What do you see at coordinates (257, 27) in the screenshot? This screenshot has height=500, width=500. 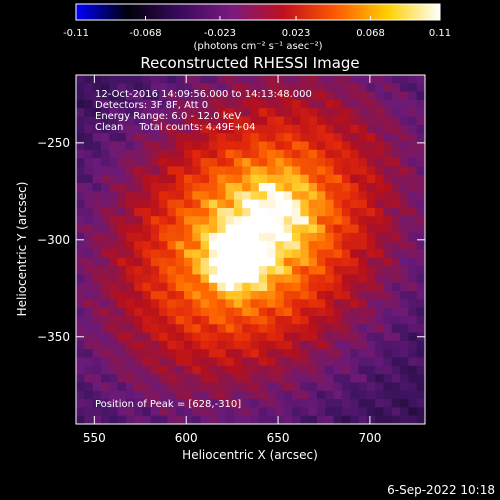 I see `colorbar-ticks: -0.11 -0.068 -0.023 0.023 0.068 0.11` at bounding box center [257, 27].